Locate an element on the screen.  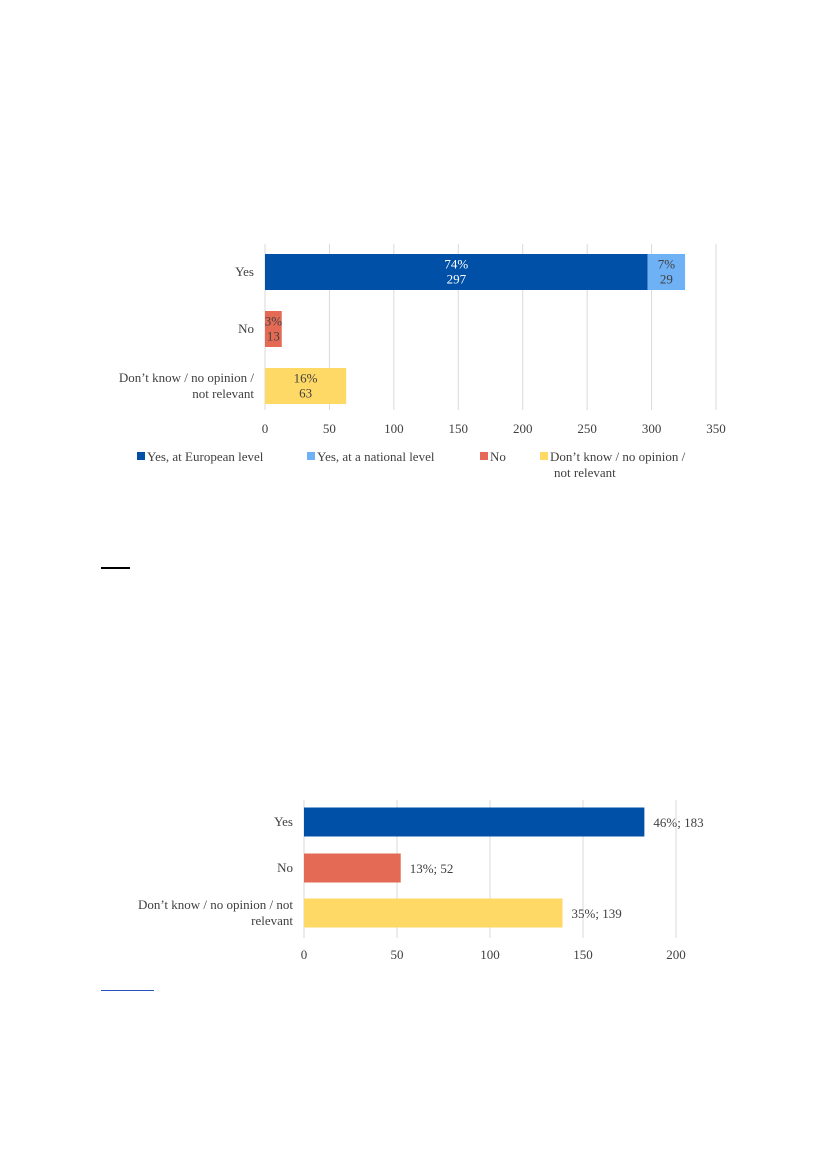
data-label: 7% 29 is located at coordinates (667, 272).